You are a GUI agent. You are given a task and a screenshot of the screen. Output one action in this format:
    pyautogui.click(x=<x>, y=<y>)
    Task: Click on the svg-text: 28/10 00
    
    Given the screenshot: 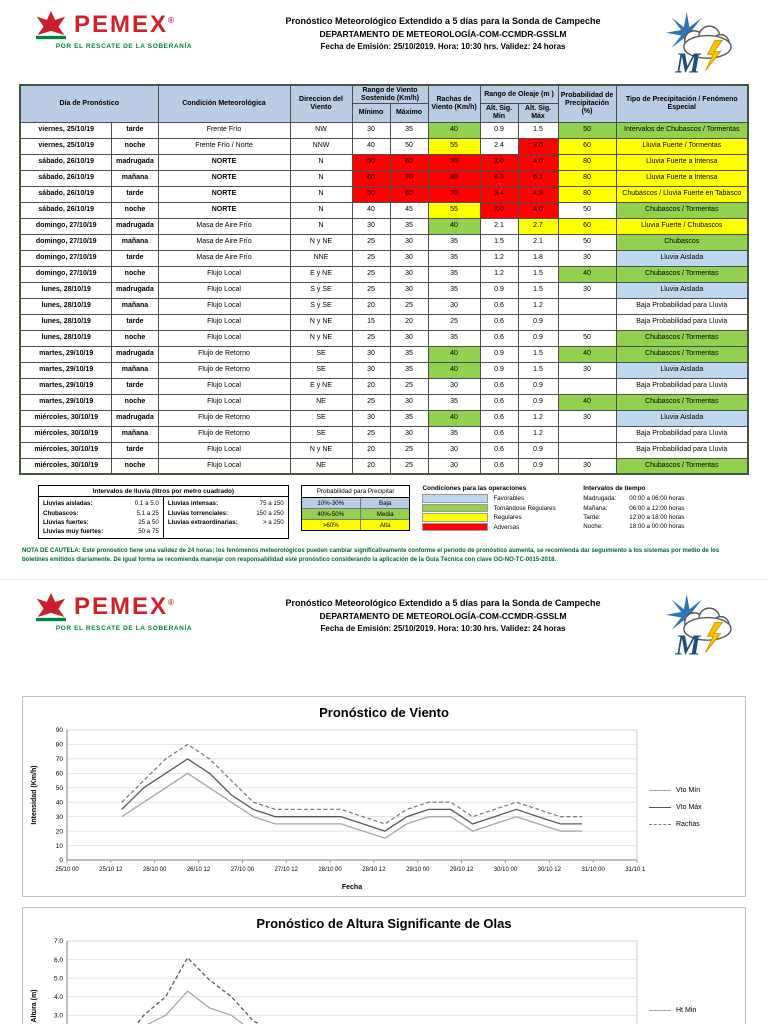 What is the action you would take?
    pyautogui.click(x=330, y=870)
    